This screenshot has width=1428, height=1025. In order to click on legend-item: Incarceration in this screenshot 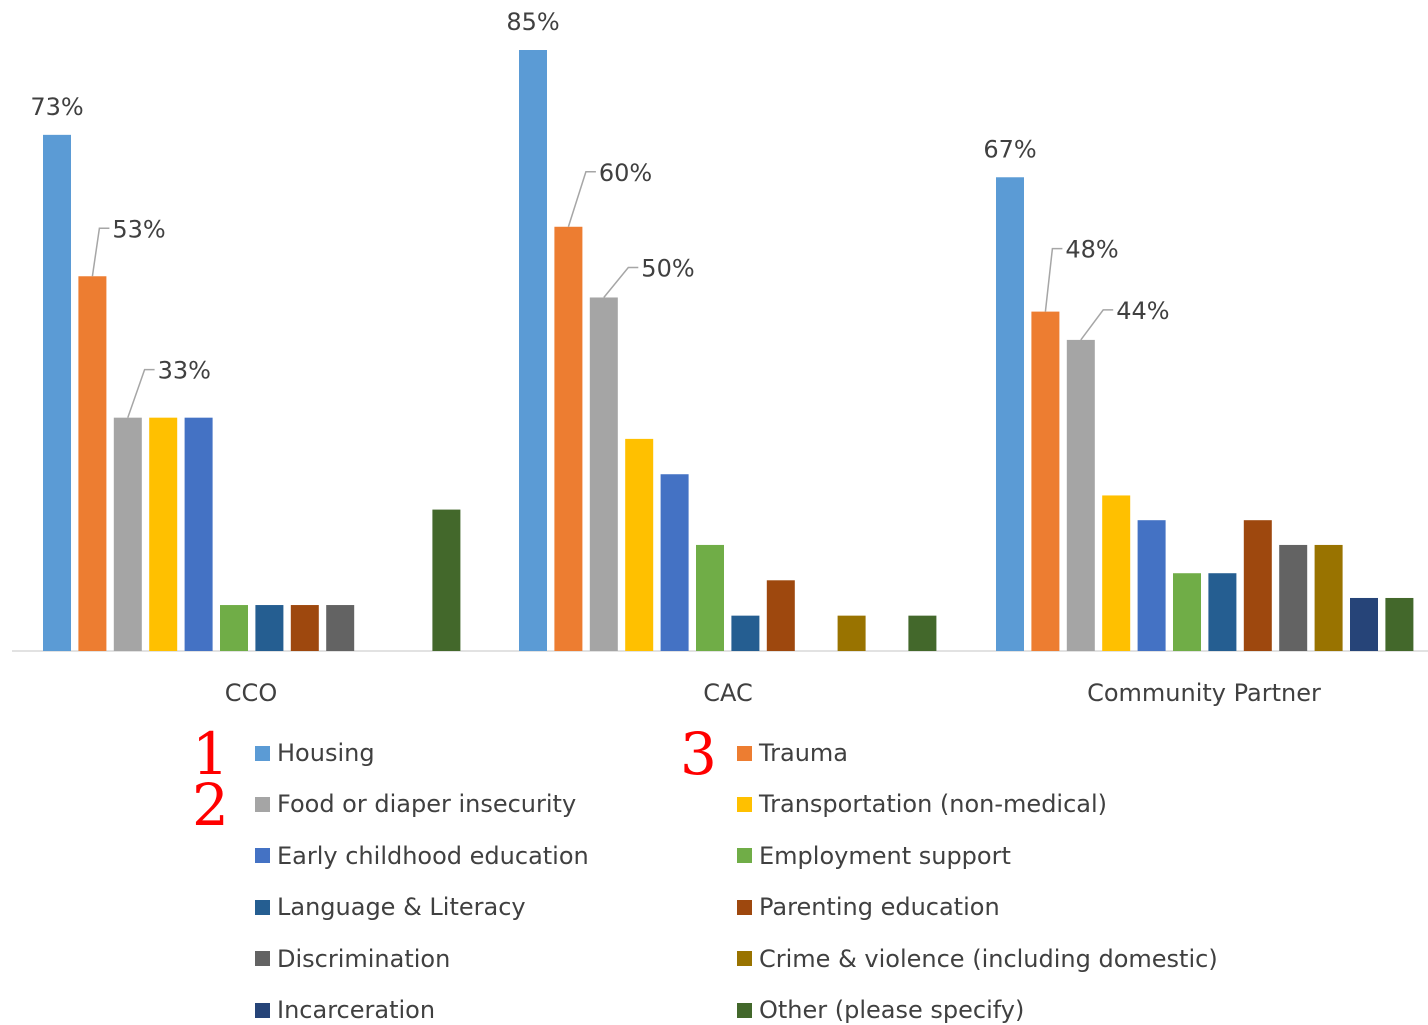, I will do `click(345, 1010)`.